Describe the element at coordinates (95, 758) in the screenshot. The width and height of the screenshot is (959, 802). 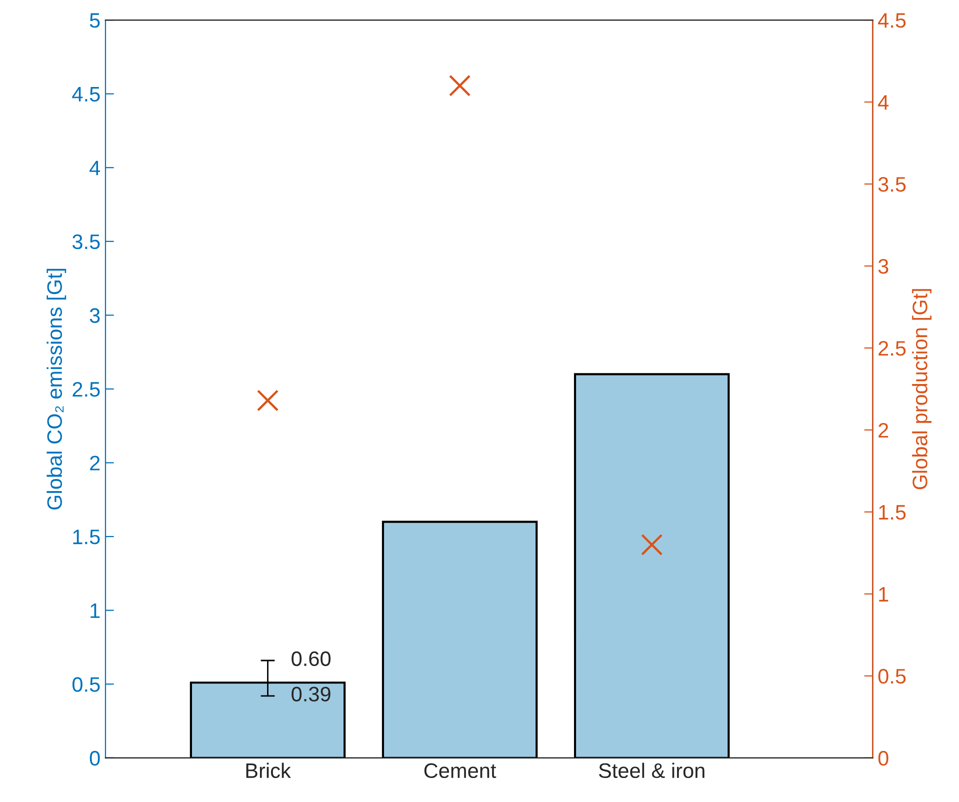
I see `y-tick-label: 0` at that location.